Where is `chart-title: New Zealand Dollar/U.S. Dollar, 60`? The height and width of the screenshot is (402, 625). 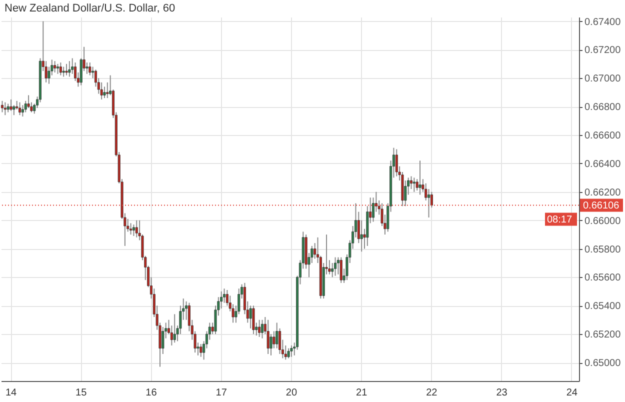 chart-title: New Zealand Dollar/U.S. Dollar, 60 is located at coordinates (90, 8).